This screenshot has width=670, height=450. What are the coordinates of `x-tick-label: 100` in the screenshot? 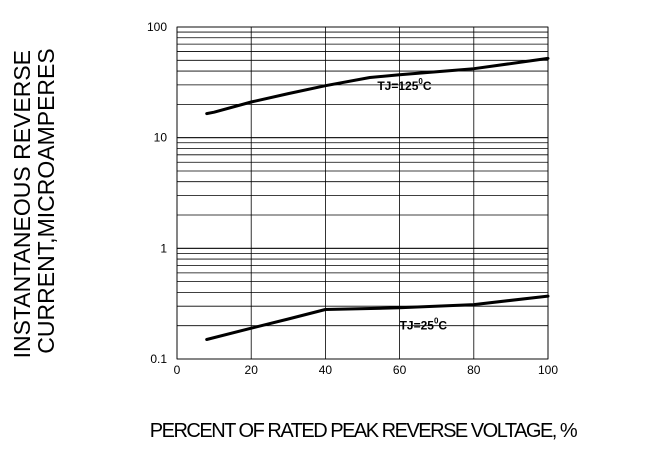 It's located at (548, 370).